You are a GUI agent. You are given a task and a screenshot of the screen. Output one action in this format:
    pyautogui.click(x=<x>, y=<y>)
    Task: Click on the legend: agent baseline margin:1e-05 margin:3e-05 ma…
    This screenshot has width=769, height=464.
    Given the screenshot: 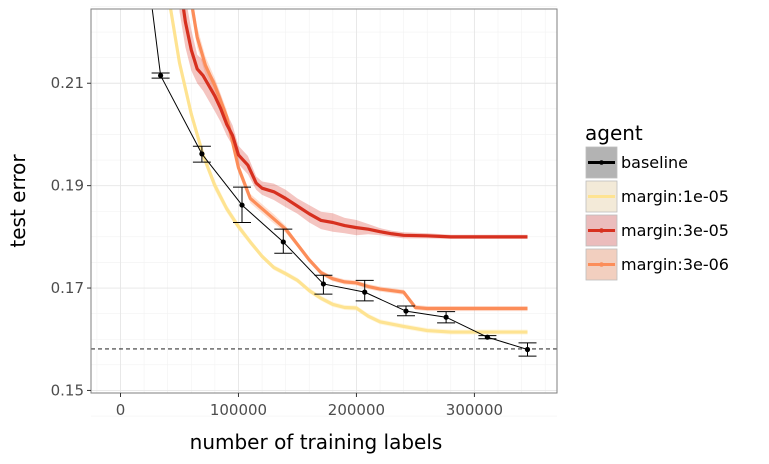 What is the action you would take?
    pyautogui.click(x=657, y=201)
    